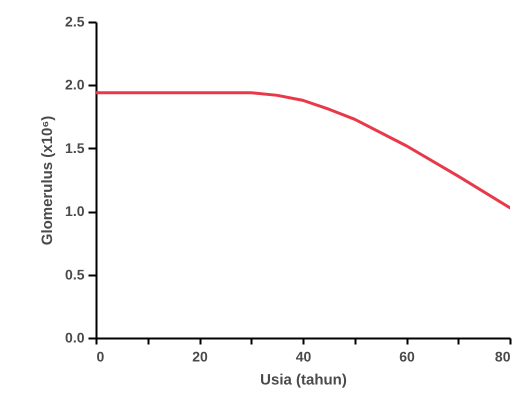  Describe the element at coordinates (200, 356) in the screenshot. I see `x-tick-label: 20` at that location.